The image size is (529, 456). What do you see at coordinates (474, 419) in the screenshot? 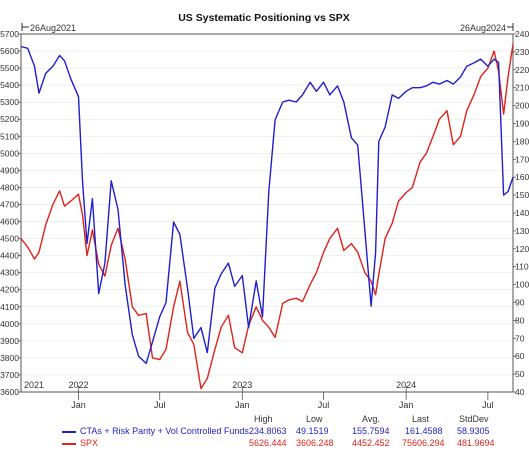
I see `stat-header-stddev: StdDev` at bounding box center [474, 419].